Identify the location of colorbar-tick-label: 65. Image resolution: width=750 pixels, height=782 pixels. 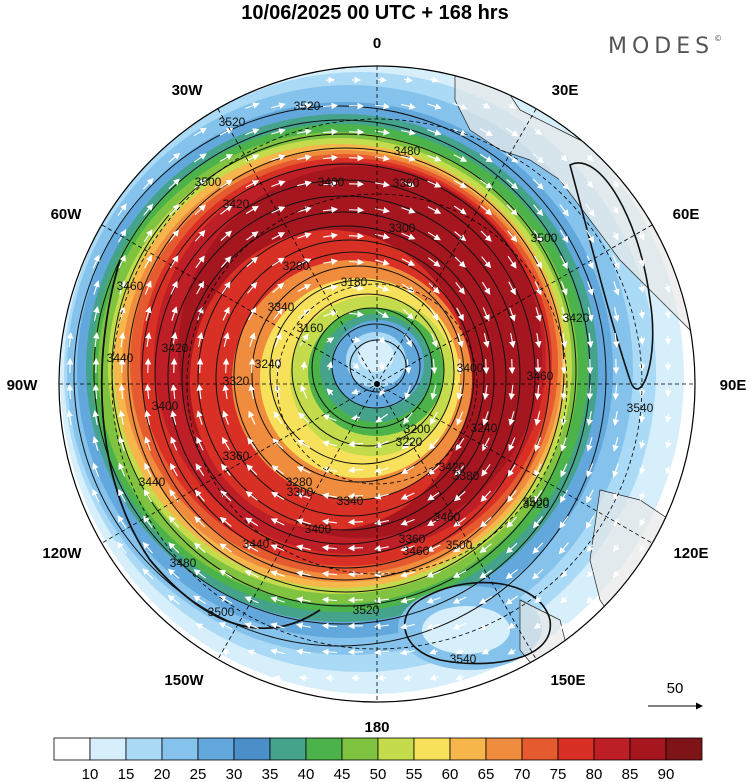
(486, 774).